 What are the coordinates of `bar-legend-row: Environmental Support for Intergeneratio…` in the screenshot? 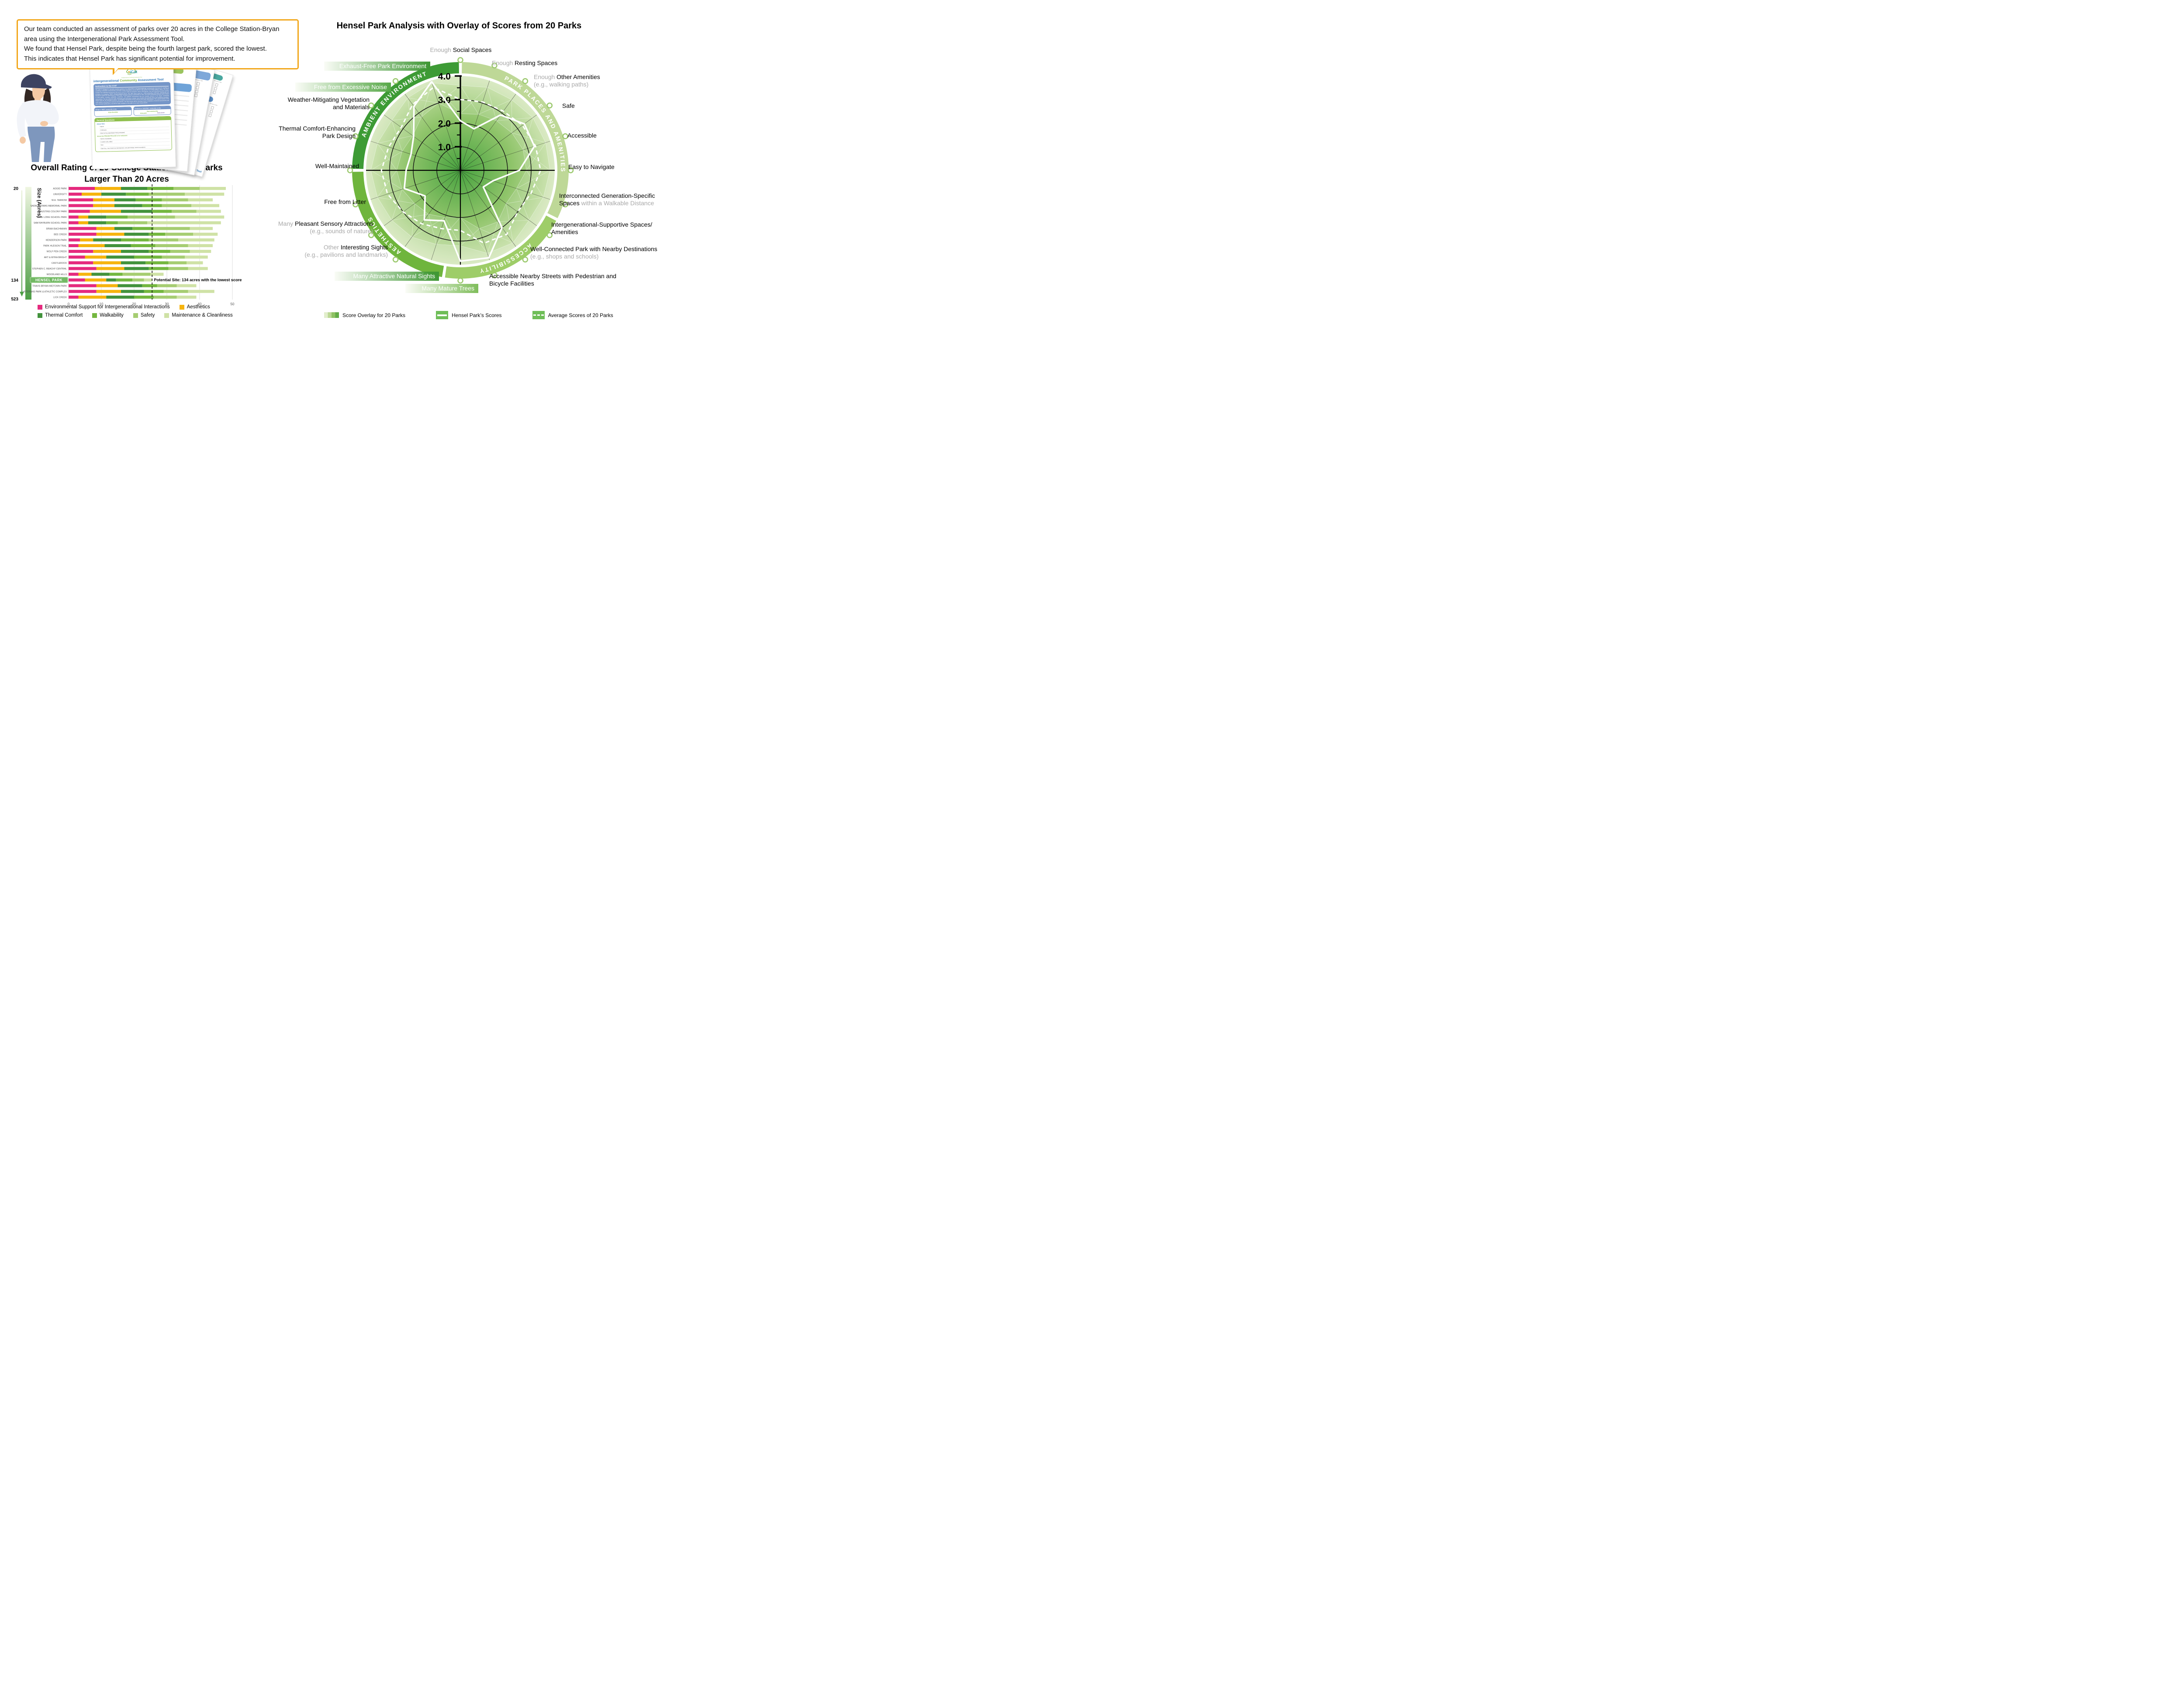 It's located at (142, 307).